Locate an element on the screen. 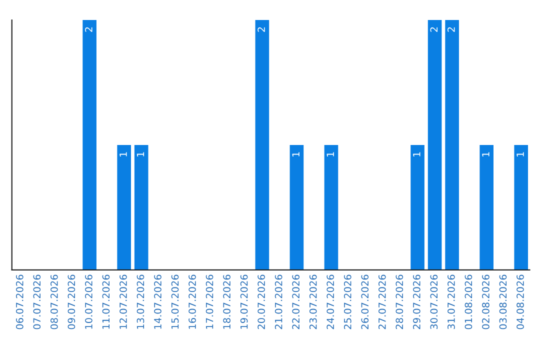 The height and width of the screenshot is (340, 540). x-tick-label: 22.07.2026 is located at coordinates (296, 302).